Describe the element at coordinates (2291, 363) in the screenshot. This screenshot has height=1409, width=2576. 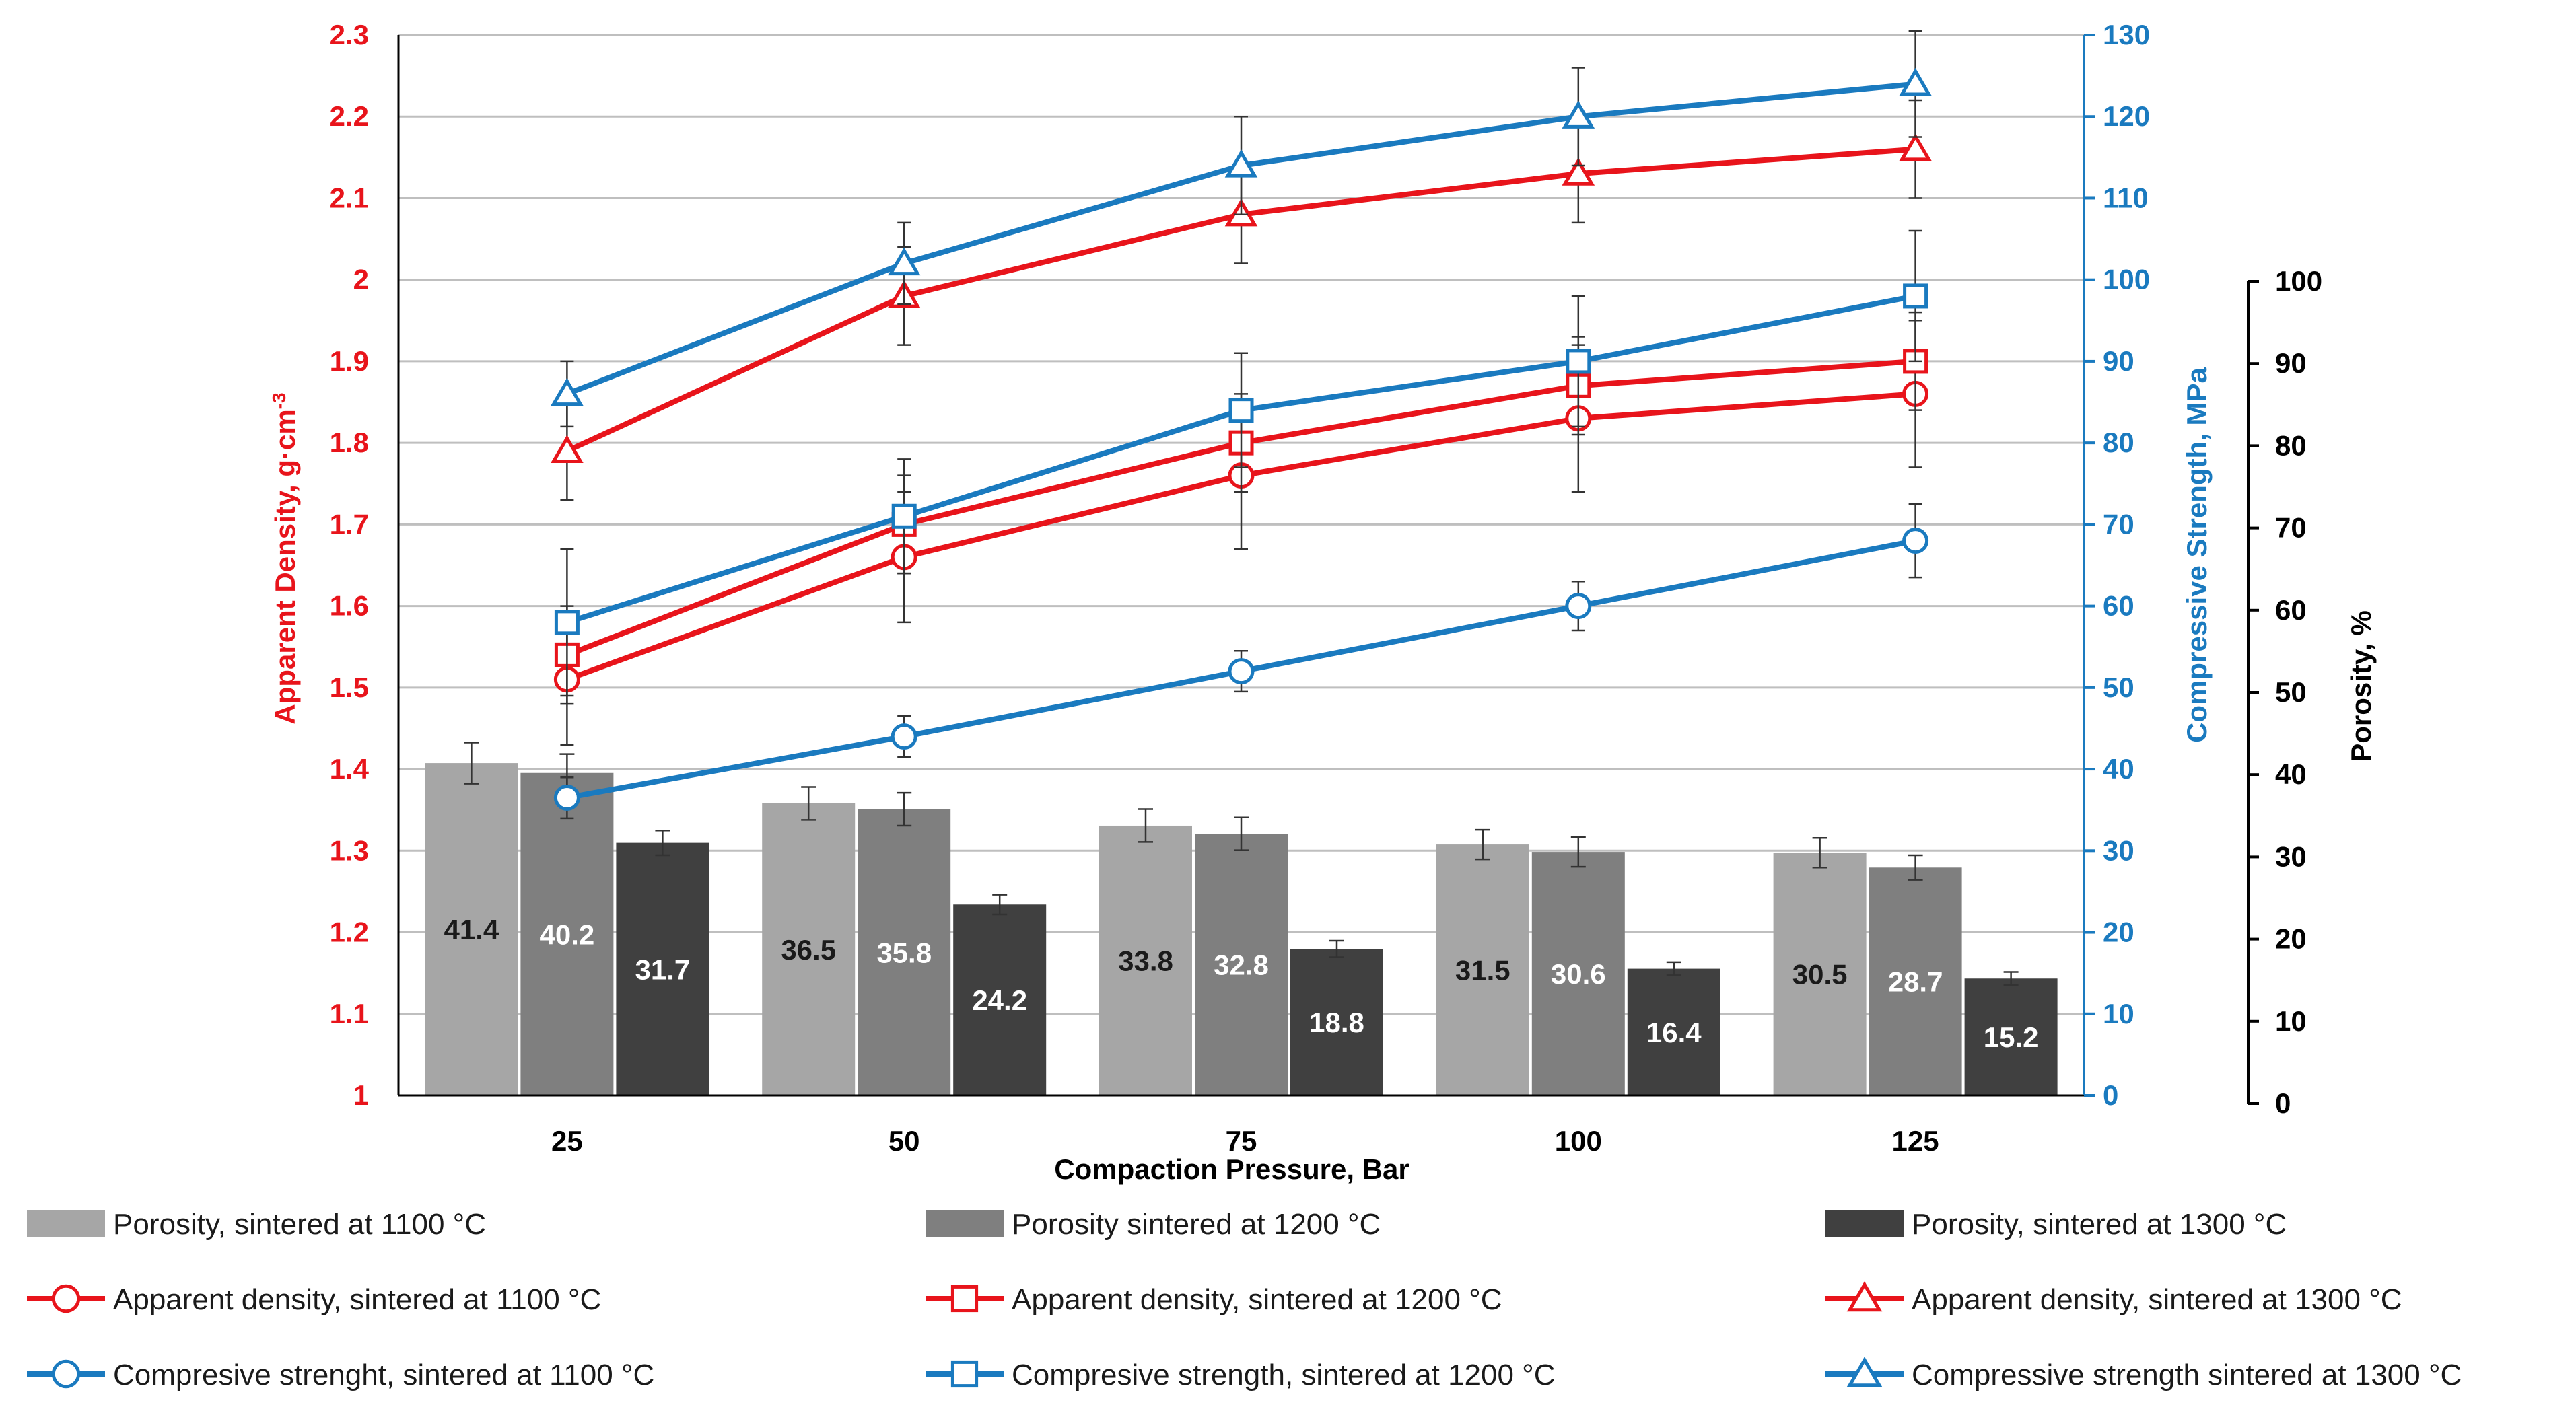
I see `porosity-tick-label: 90` at that location.